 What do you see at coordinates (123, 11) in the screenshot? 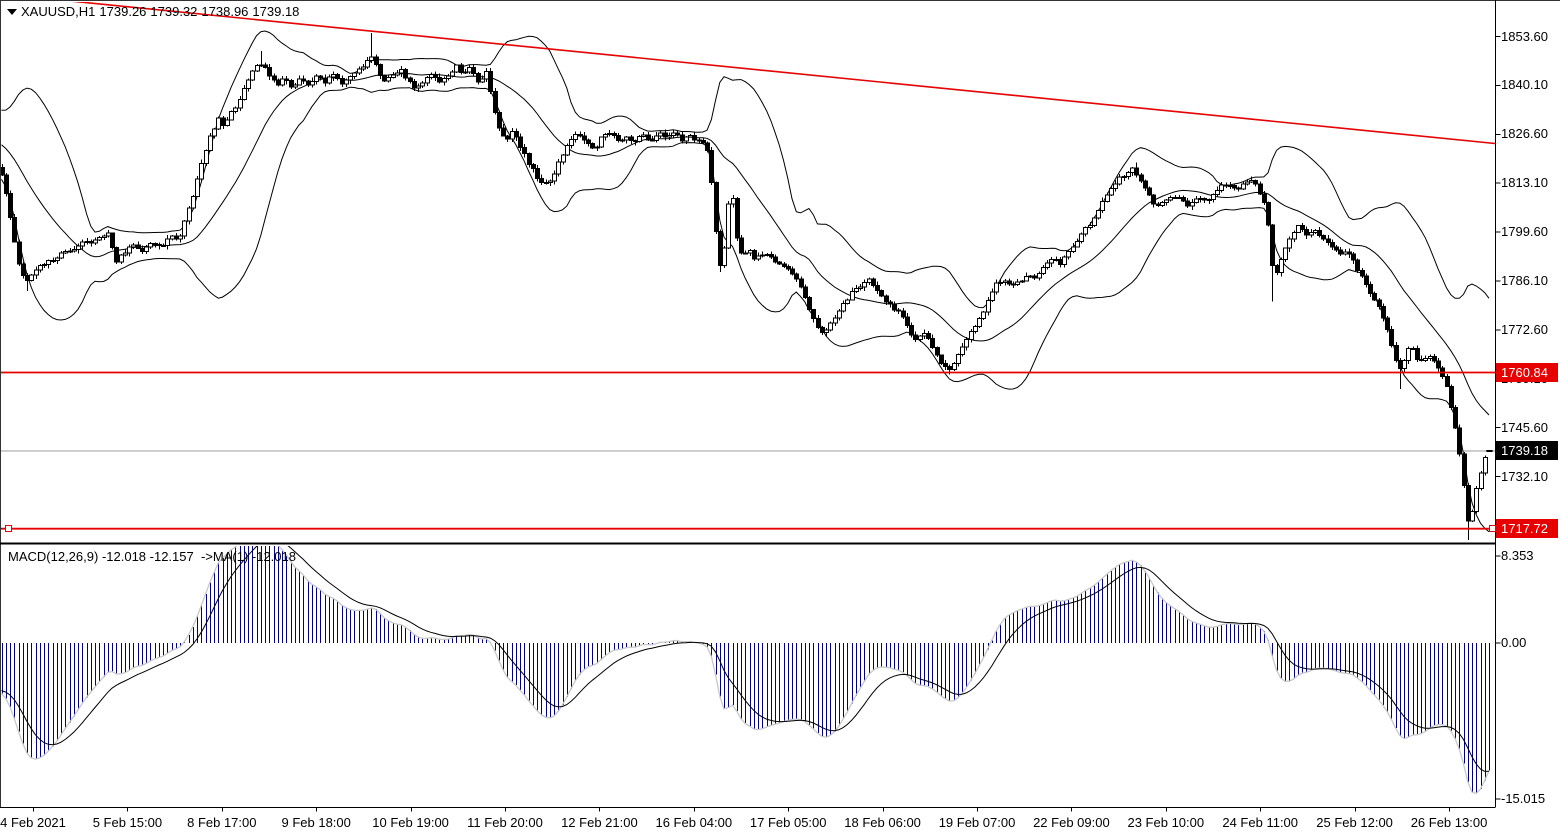
I see `quote-open: 1739.26` at bounding box center [123, 11].